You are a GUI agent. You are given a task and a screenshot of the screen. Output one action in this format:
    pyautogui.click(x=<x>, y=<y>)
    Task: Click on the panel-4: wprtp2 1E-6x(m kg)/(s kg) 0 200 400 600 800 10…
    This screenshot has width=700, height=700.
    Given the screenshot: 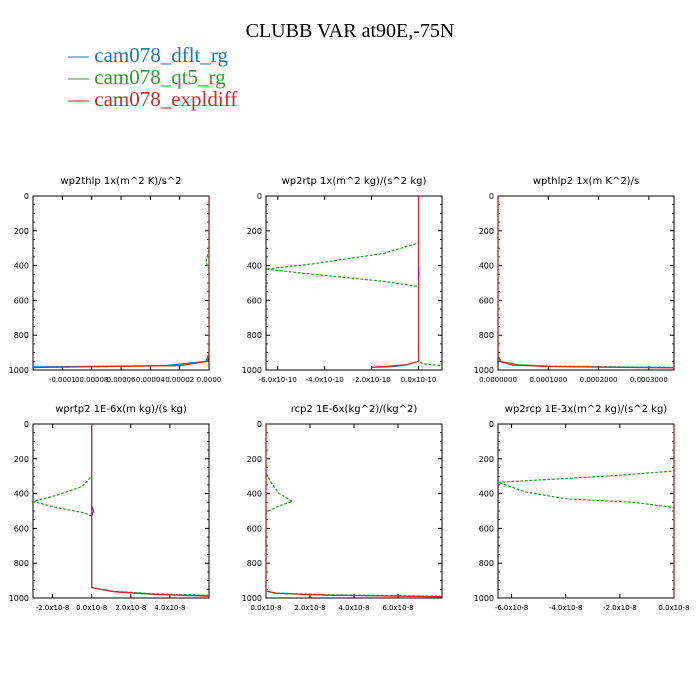 What is the action you would take?
    pyautogui.click(x=109, y=508)
    